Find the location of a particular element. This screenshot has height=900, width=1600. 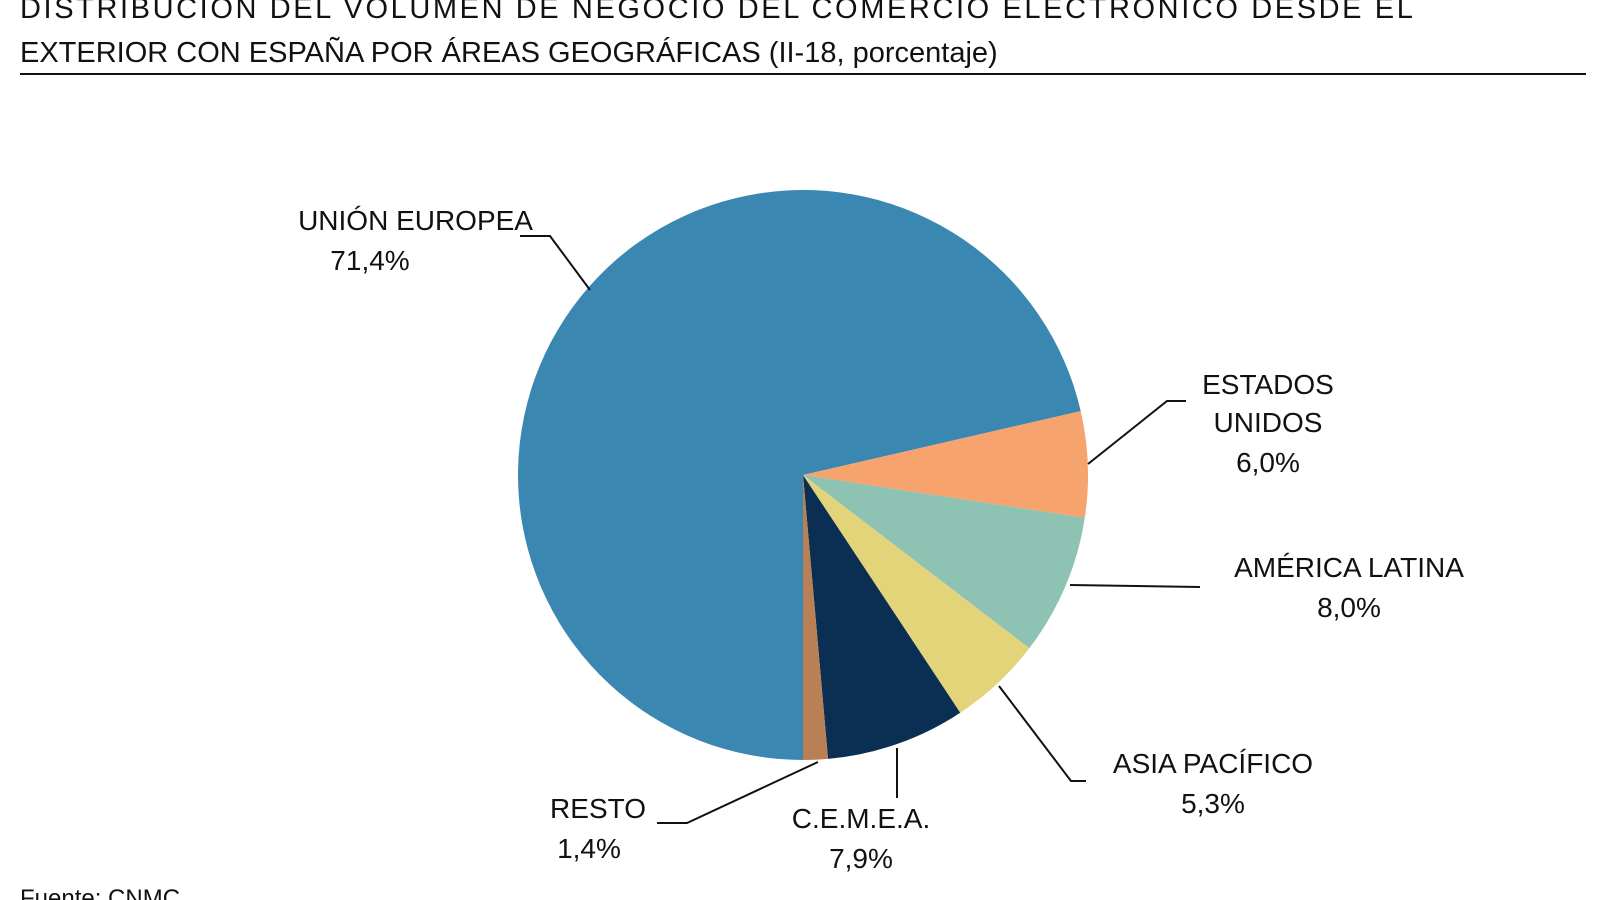

slice-label-1-line-1: UNIÓN EUROPEA is located at coordinates (415, 220).